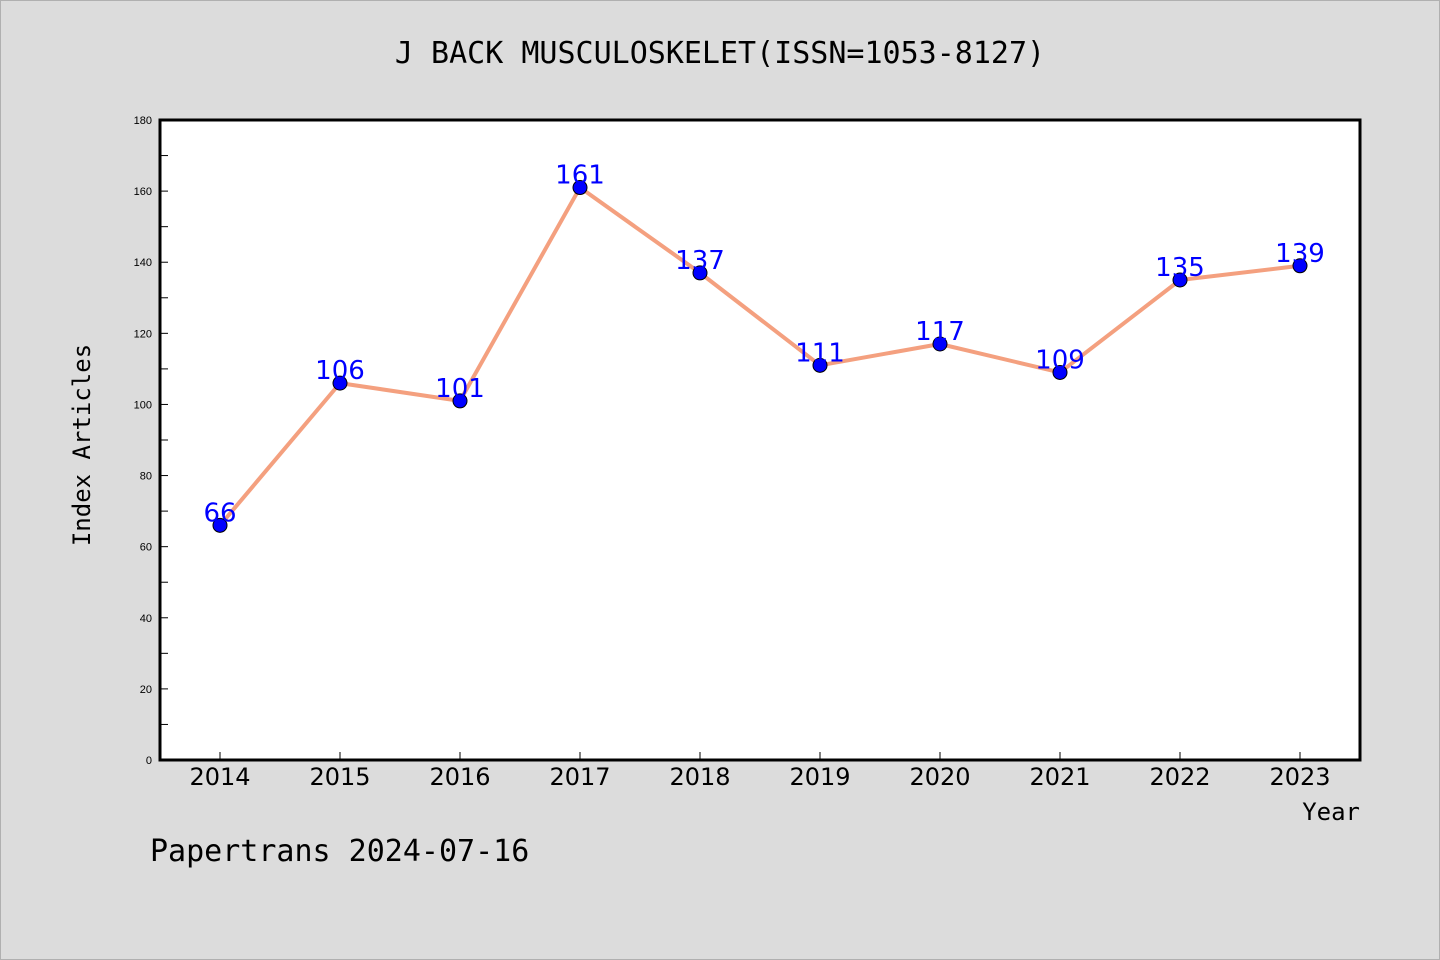 The width and height of the screenshot is (1440, 960). What do you see at coordinates (143, 192) in the screenshot?
I see `y-tick-label: 160` at bounding box center [143, 192].